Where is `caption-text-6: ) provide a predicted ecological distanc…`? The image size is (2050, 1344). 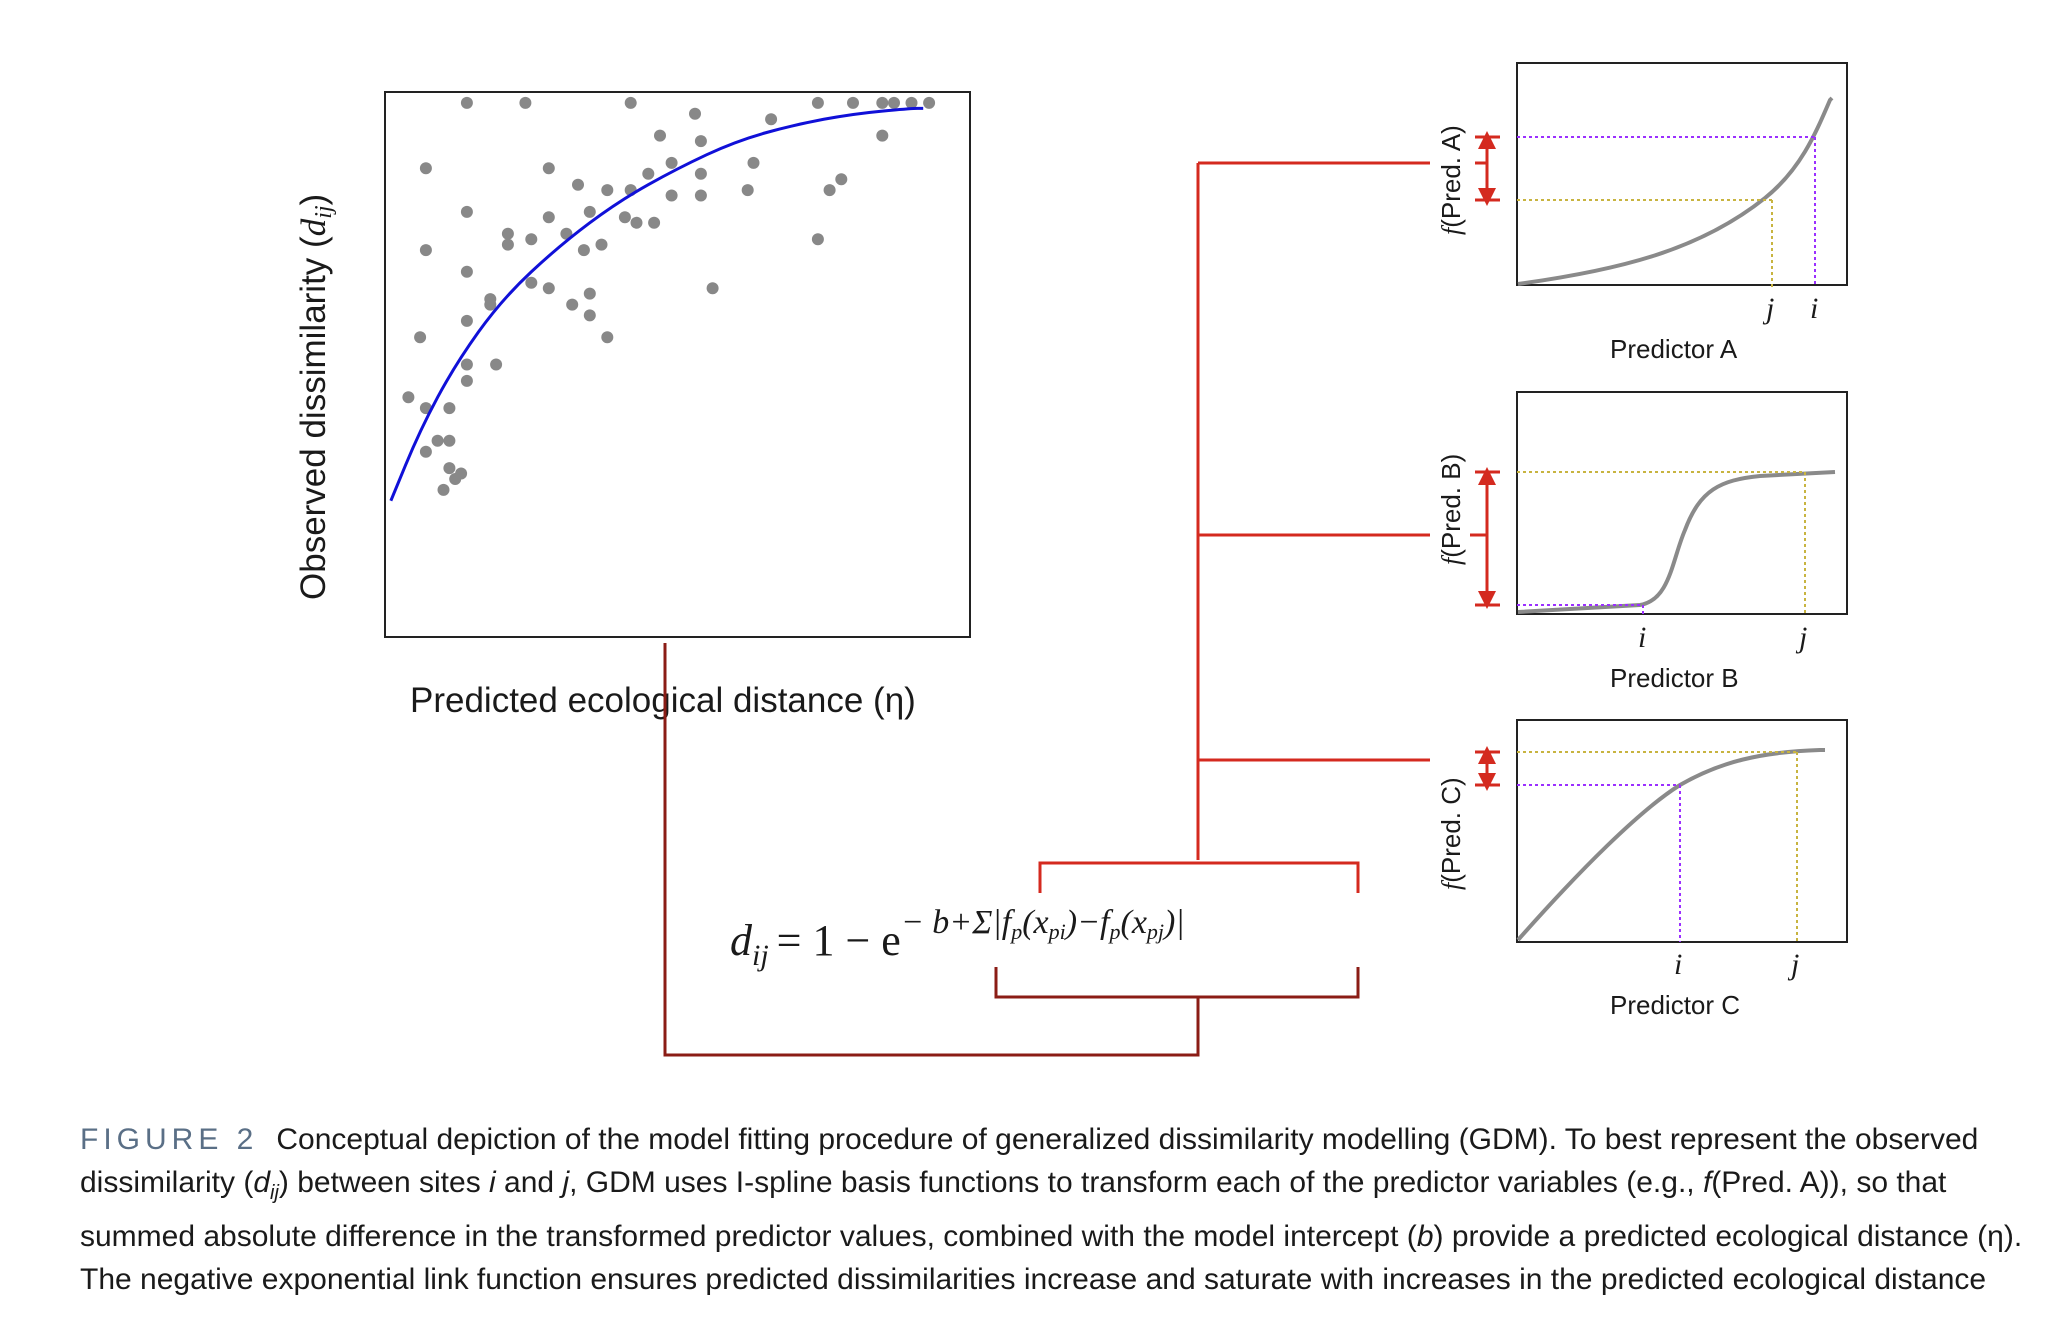
caption-text-6: ) provide a predicted ecological distanc… is located at coordinates (1051, 1258).